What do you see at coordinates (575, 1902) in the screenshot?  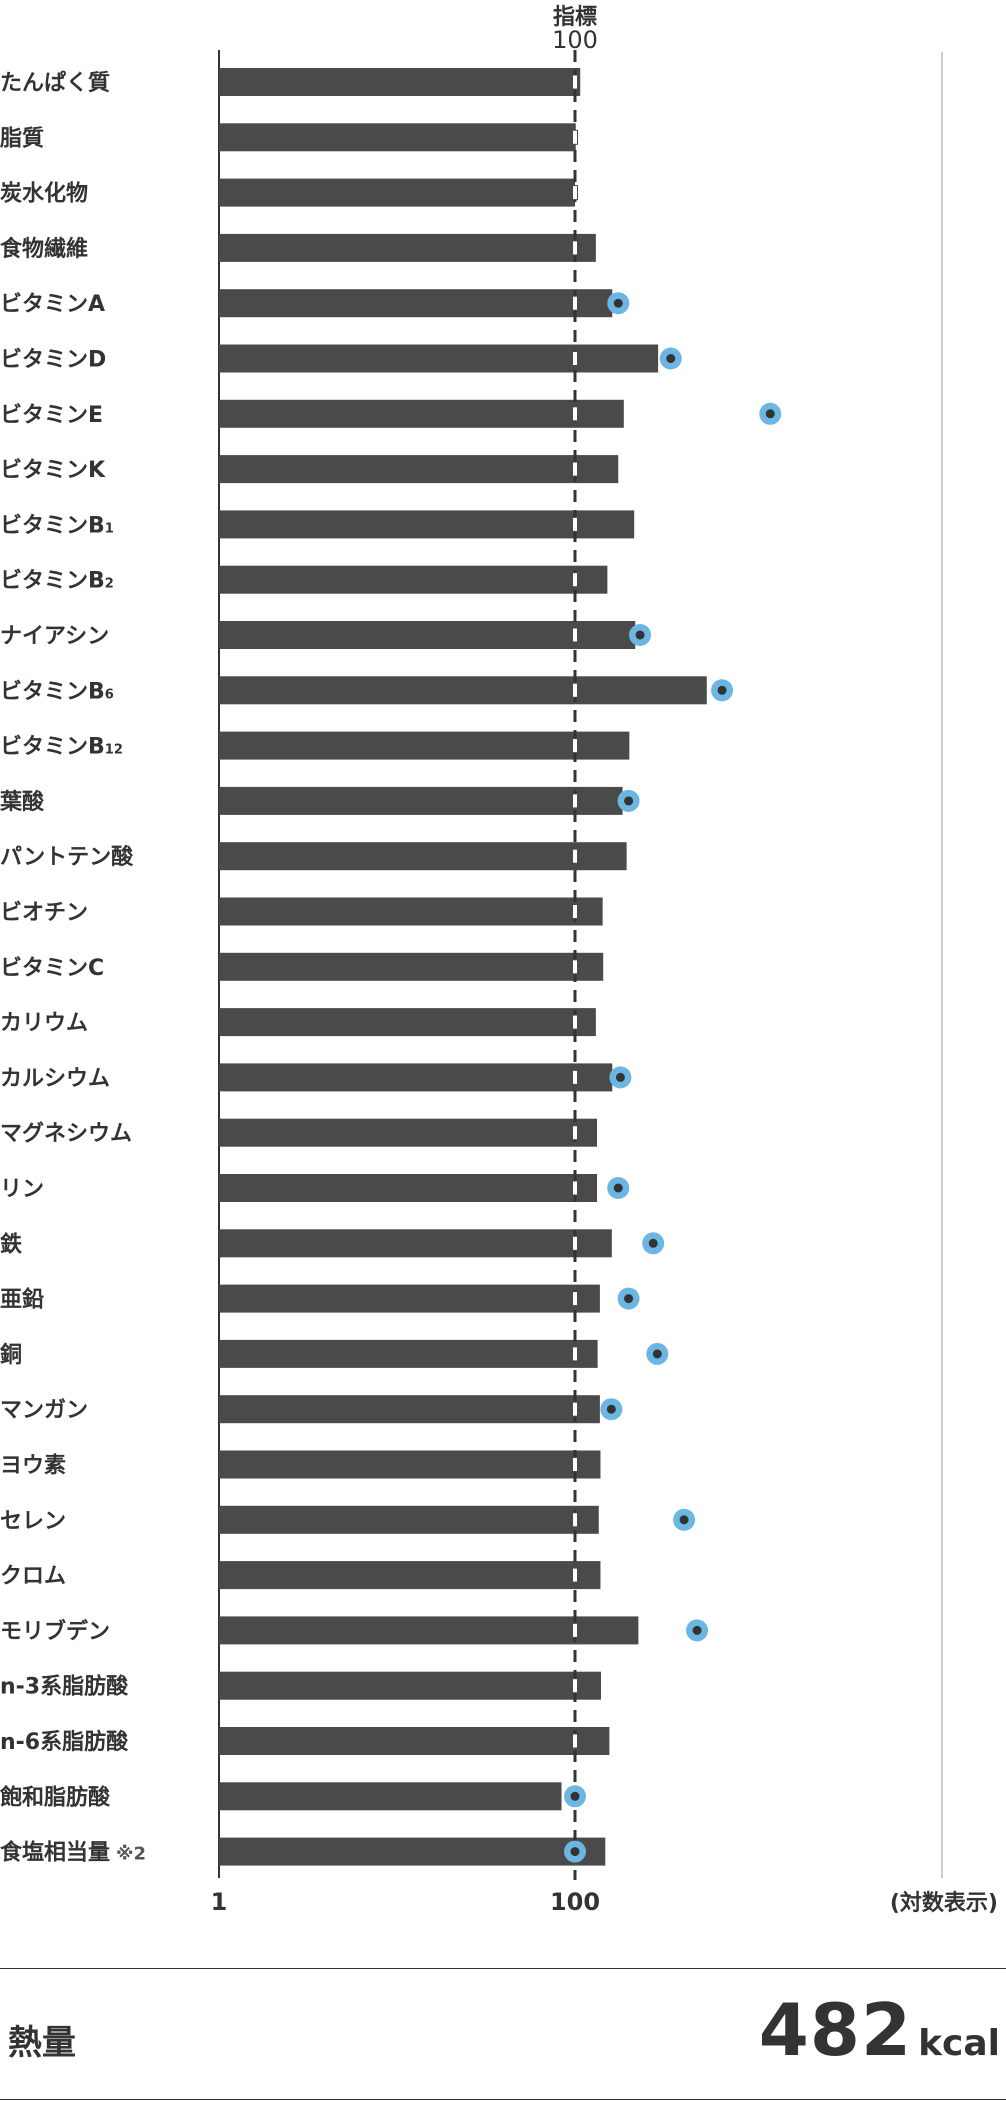 I see `x-tick-label-2: 100` at bounding box center [575, 1902].